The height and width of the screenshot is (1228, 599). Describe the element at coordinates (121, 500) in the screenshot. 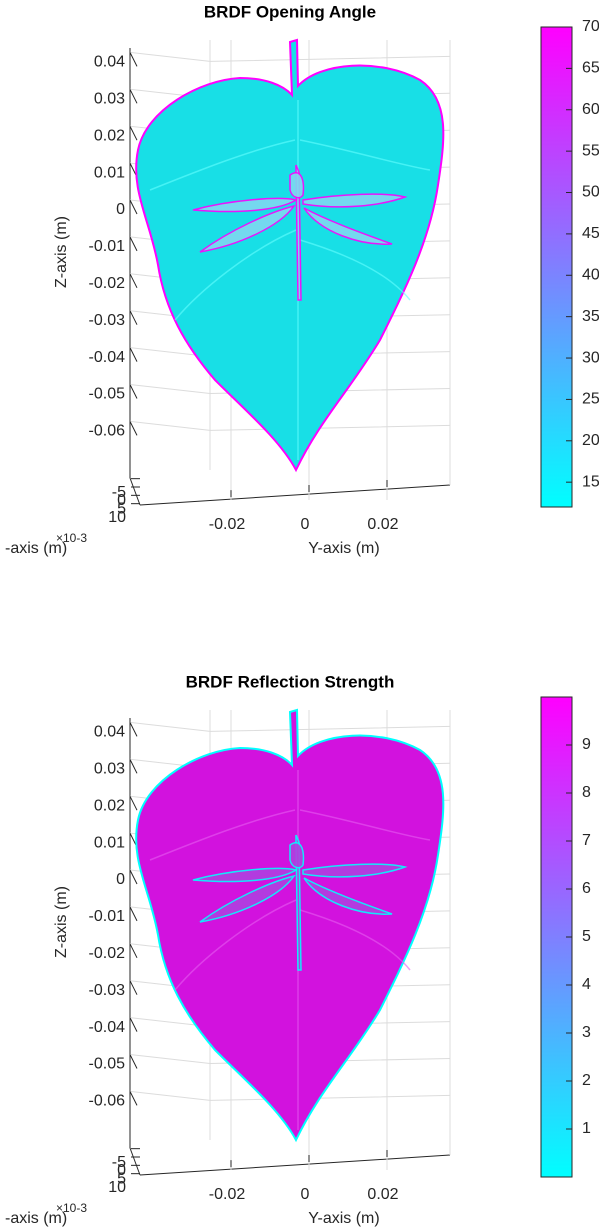

I see `x-tick-label: 0` at that location.